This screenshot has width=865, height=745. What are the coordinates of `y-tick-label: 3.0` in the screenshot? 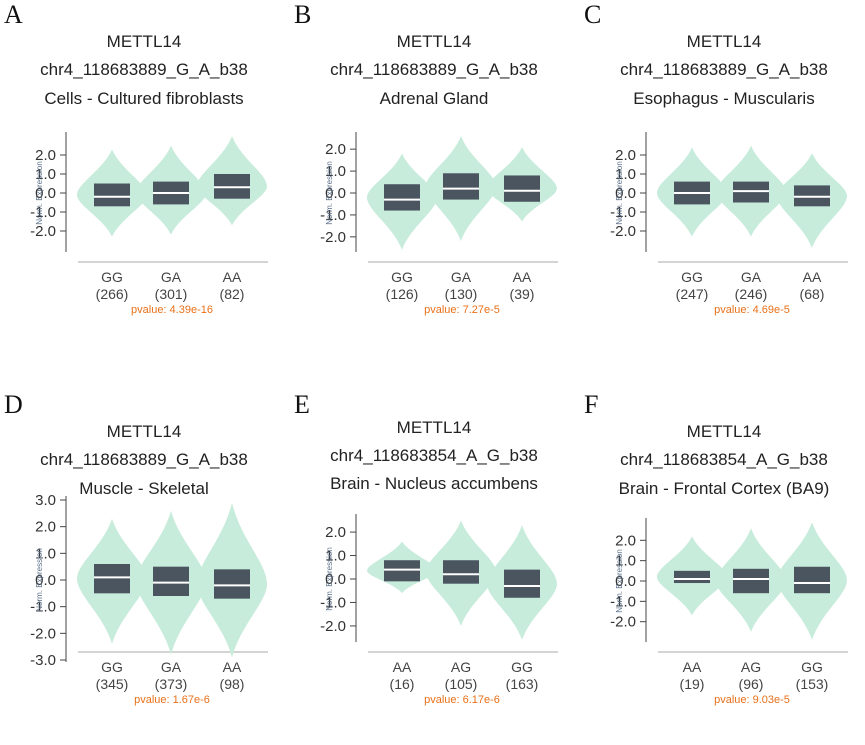 It's located at (45, 500).